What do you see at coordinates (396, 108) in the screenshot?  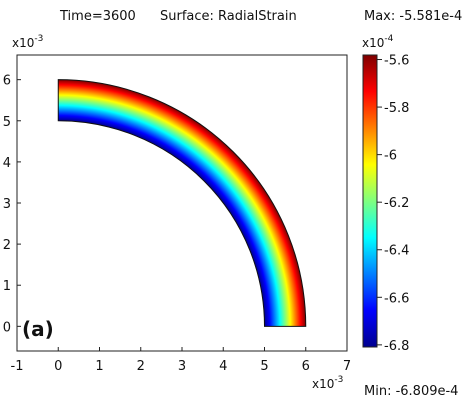 I see `colorbar-tick-label: -5.8` at bounding box center [396, 108].